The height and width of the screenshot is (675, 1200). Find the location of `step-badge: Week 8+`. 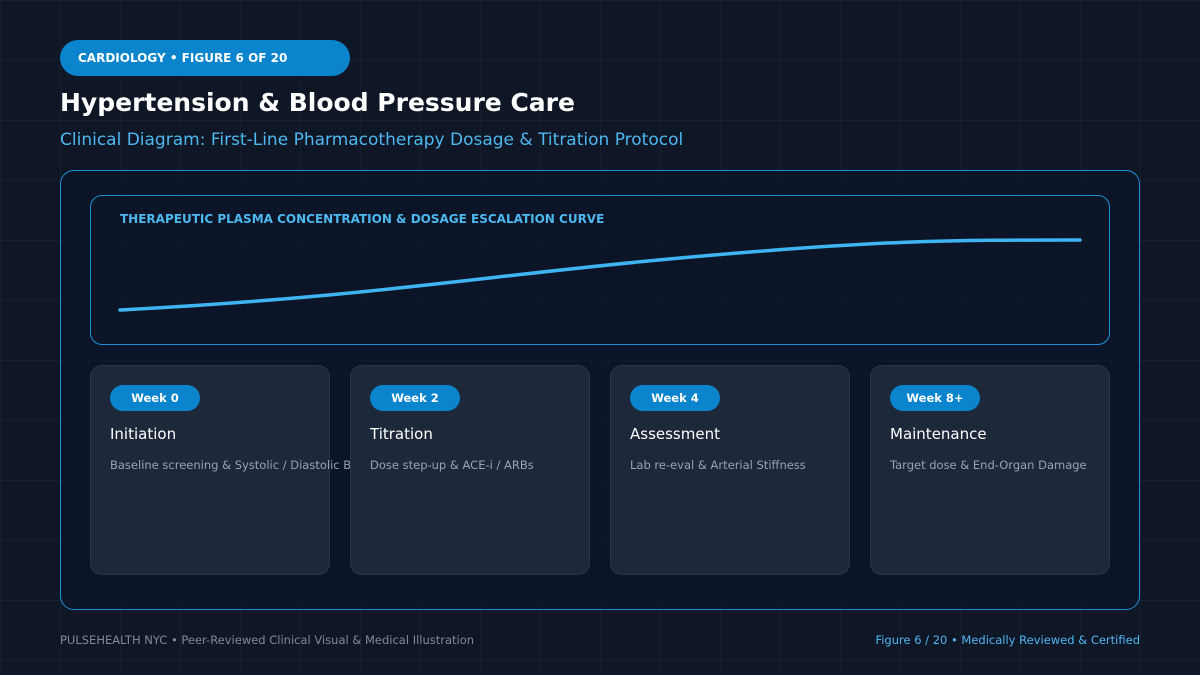

step-badge: Week 8+ is located at coordinates (935, 398).